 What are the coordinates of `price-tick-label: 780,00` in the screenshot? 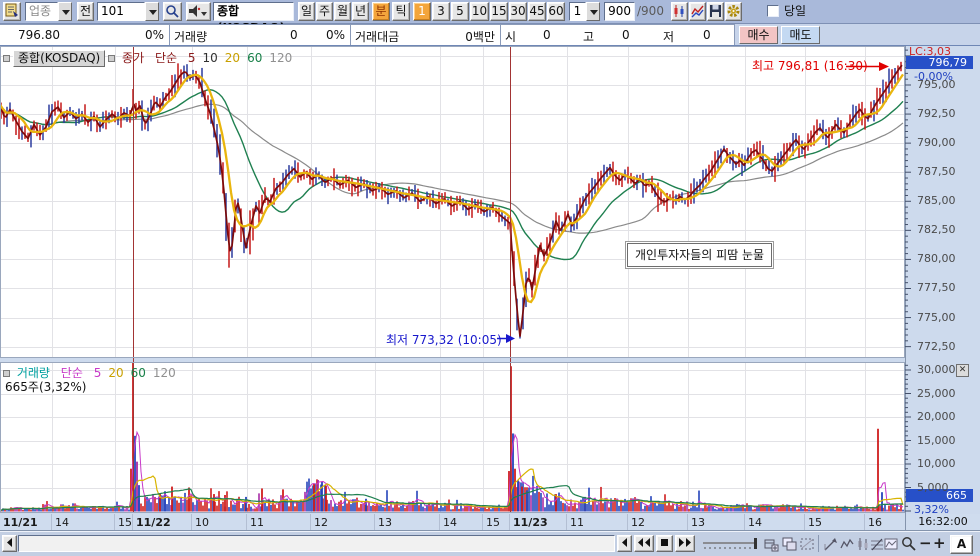 It's located at (936, 259).